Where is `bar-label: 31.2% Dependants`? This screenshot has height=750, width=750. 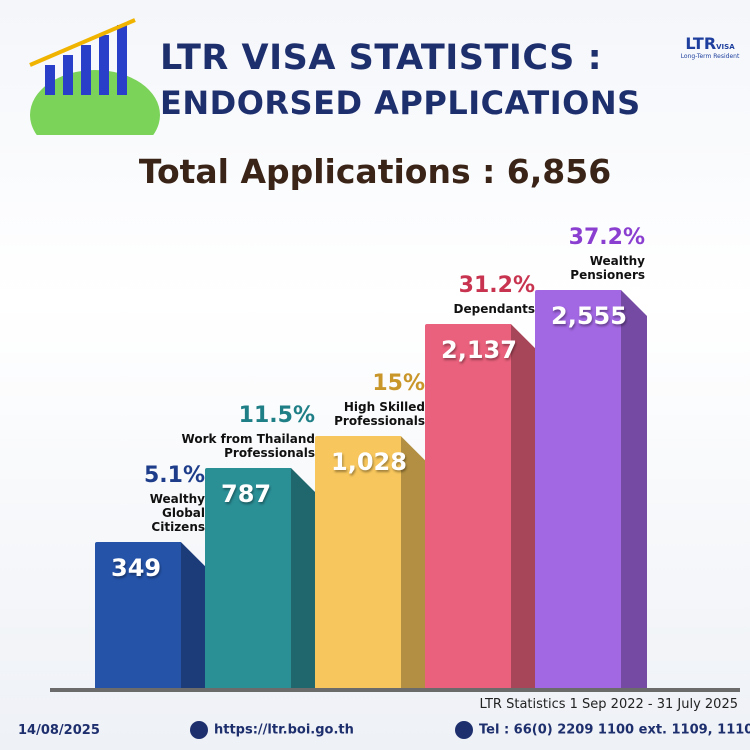
bar-label: 31.2% Dependants is located at coordinates (455, 294).